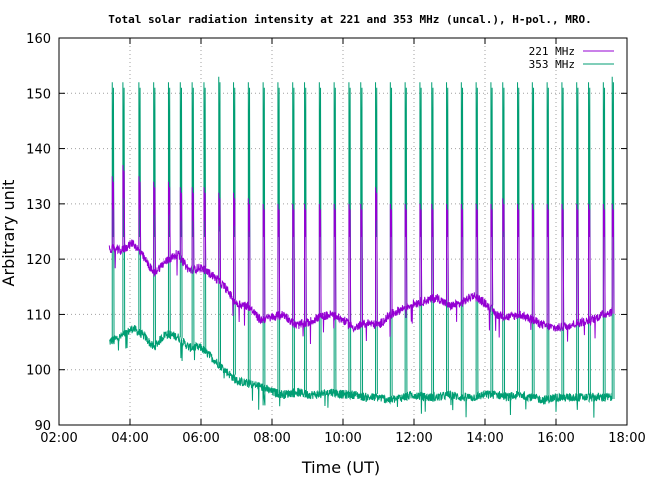 This screenshot has width=650, height=480. I want to click on x-axis-label: Time (UT), so click(340, 467).